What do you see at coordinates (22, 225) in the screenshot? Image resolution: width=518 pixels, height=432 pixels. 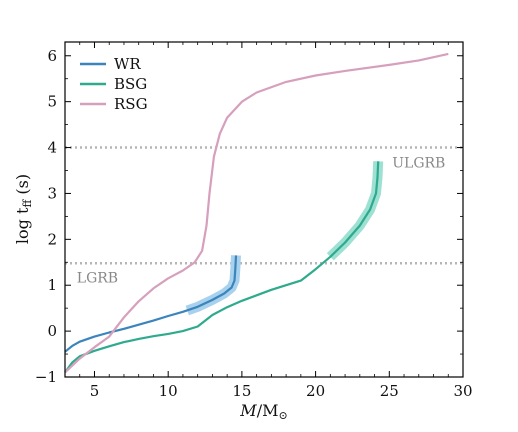 I see `y-axis-label-main: log t` at bounding box center [22, 225].